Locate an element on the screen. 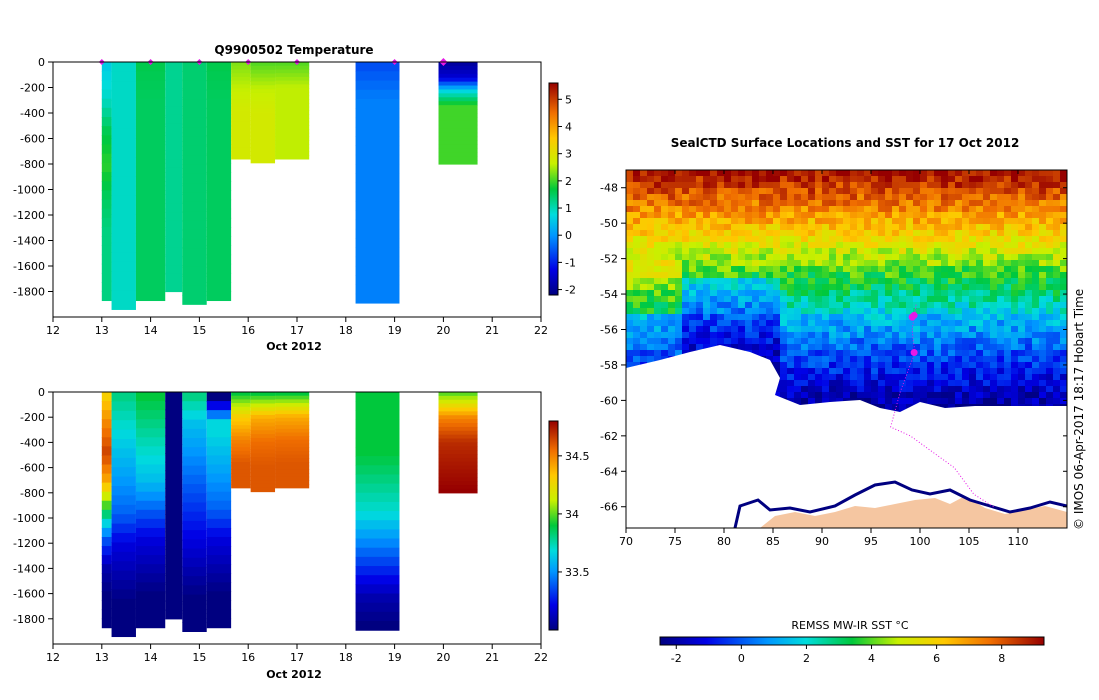 The height and width of the screenshot is (700, 1099). y-tick-label: 0 is located at coordinates (41, 62).